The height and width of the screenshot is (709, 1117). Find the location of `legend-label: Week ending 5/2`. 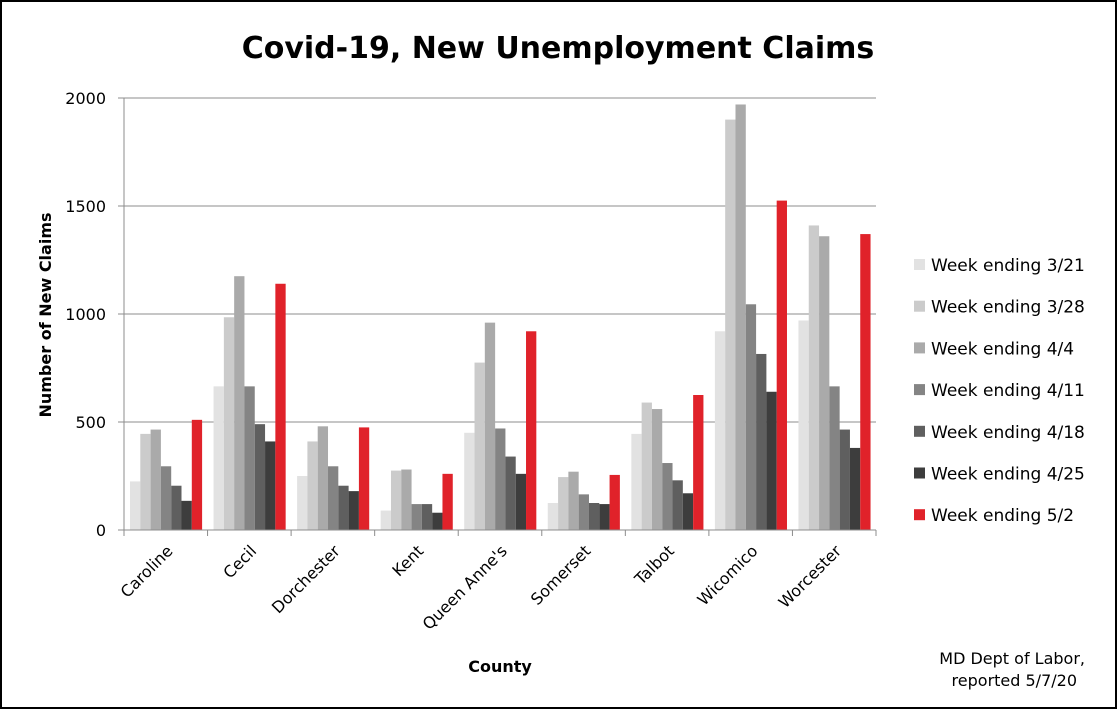

legend-label: Week ending 5/2 is located at coordinates (1002, 516).